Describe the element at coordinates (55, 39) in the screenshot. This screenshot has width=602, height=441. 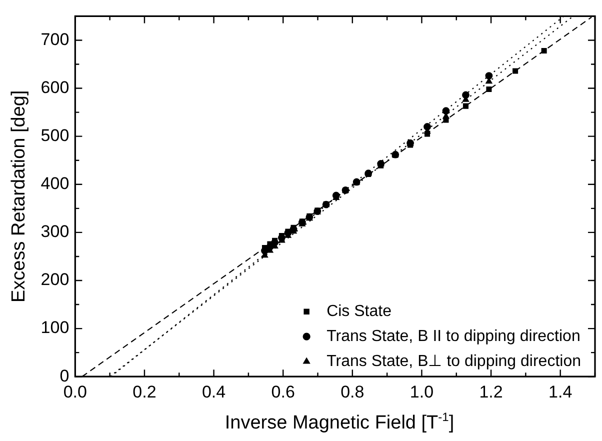
I see `y-tick-label: 700` at that location.